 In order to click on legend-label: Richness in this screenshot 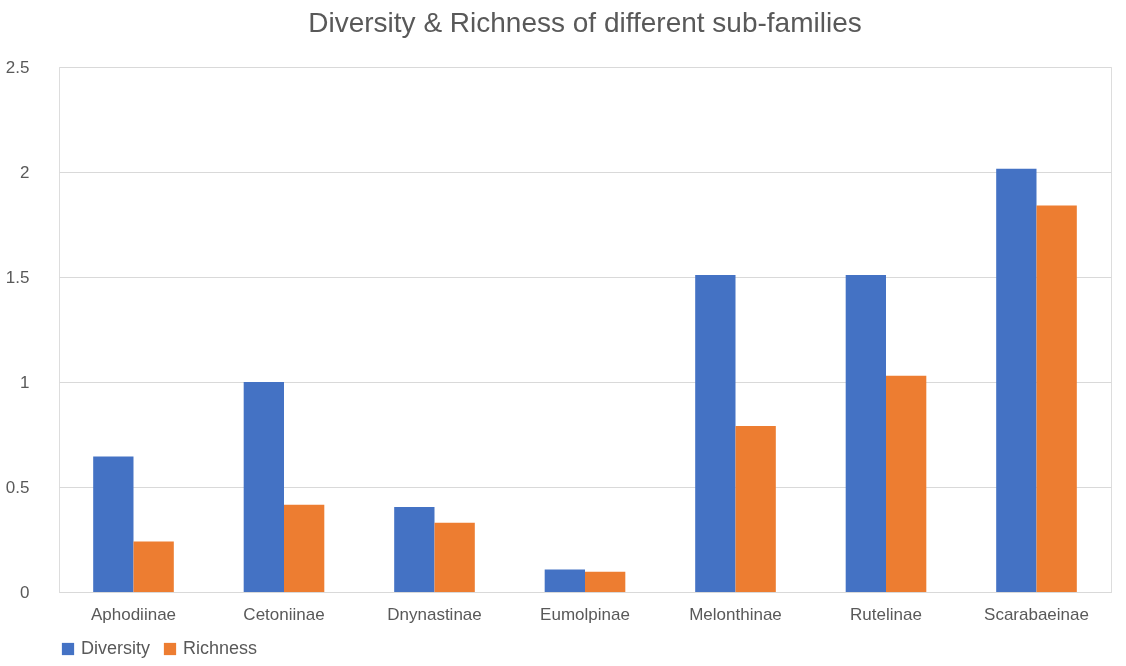, I will do `click(220, 648)`.